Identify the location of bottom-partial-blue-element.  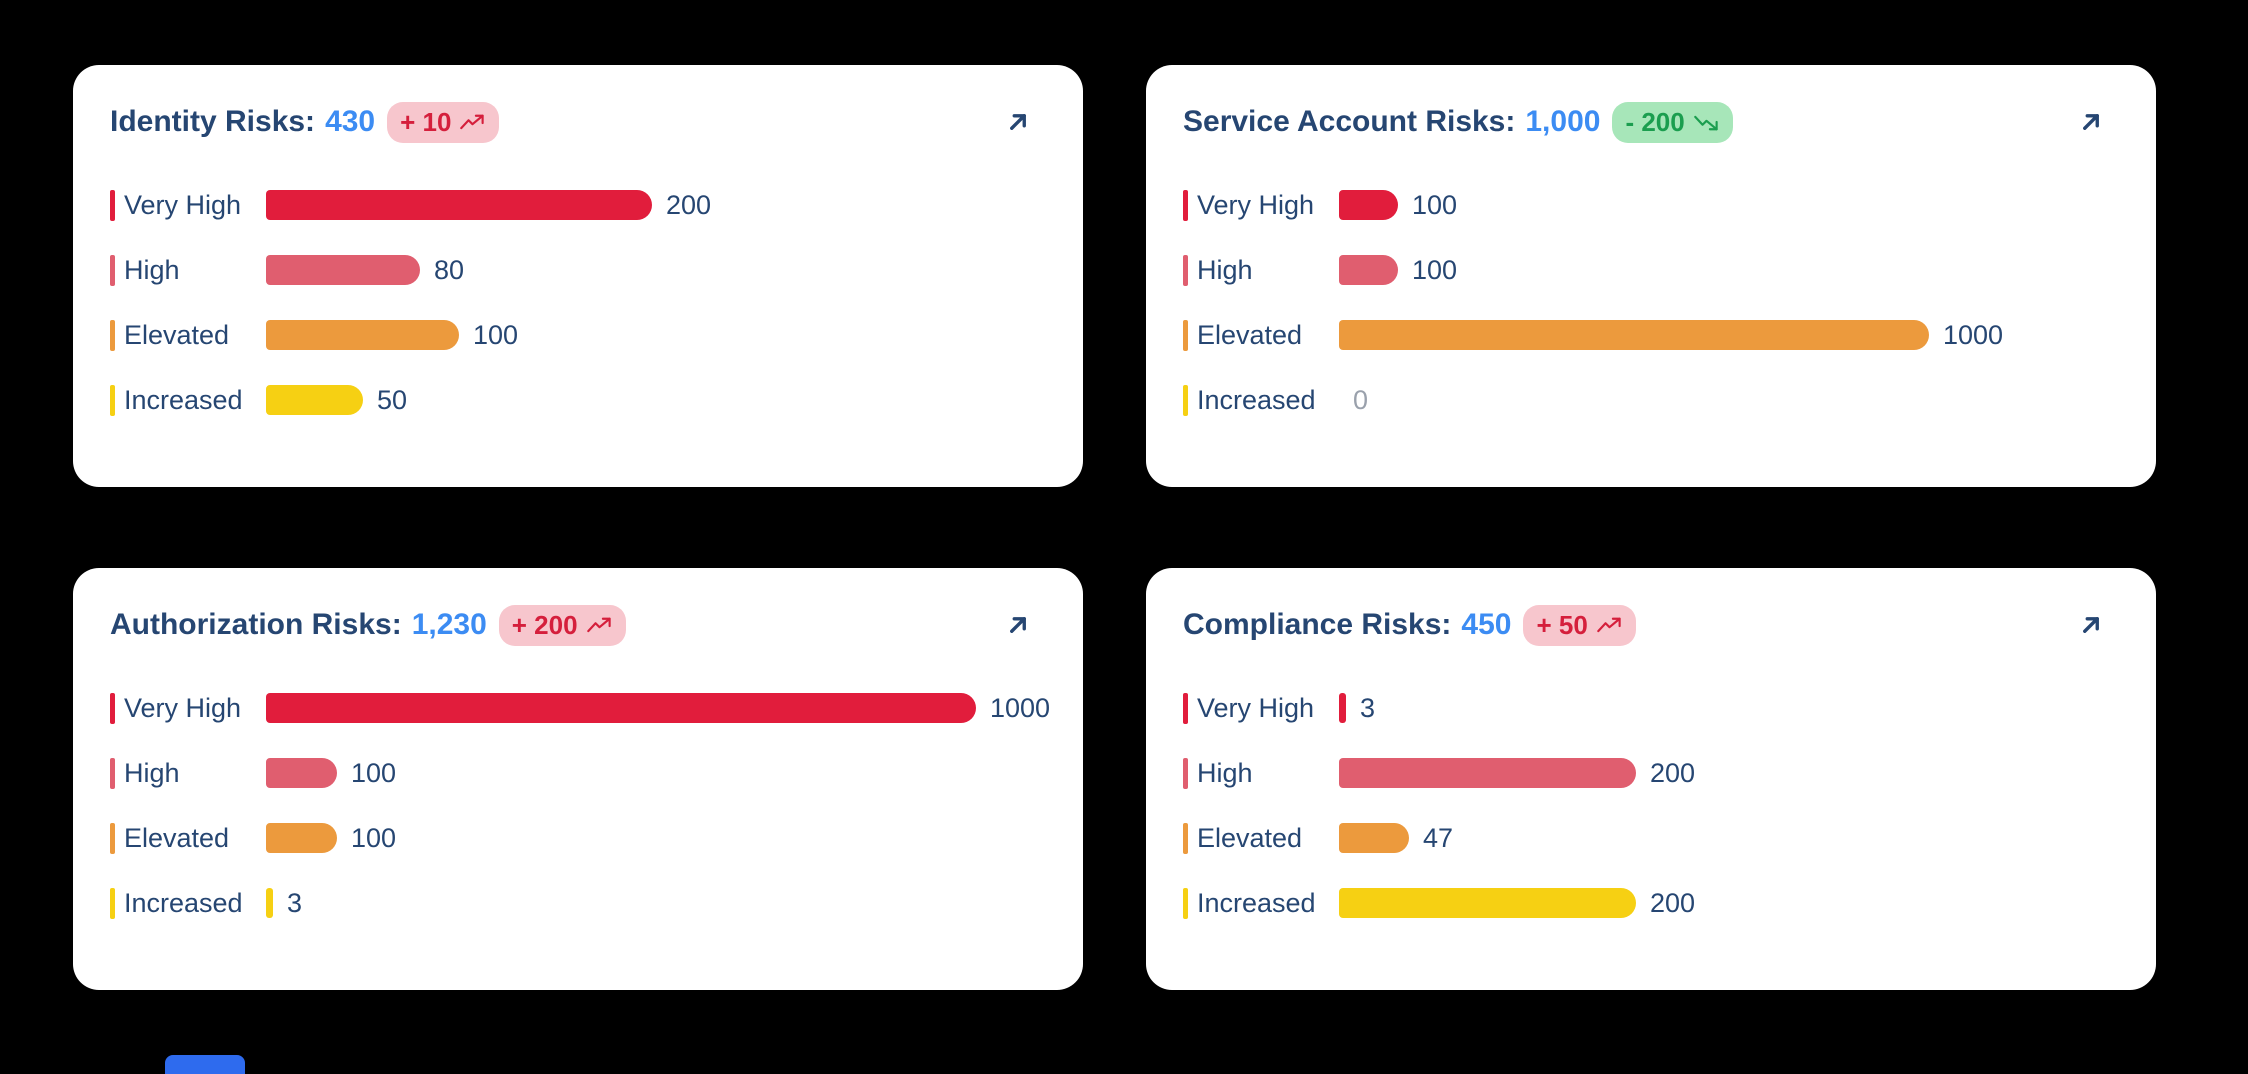
(205, 1064).